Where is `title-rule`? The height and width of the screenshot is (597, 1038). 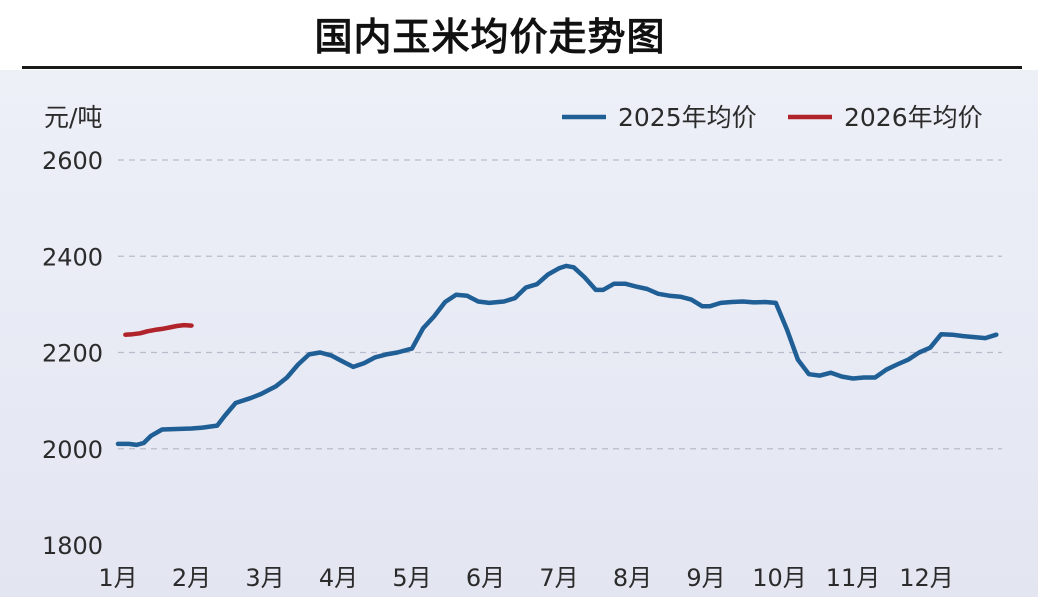
title-rule is located at coordinates (522, 67).